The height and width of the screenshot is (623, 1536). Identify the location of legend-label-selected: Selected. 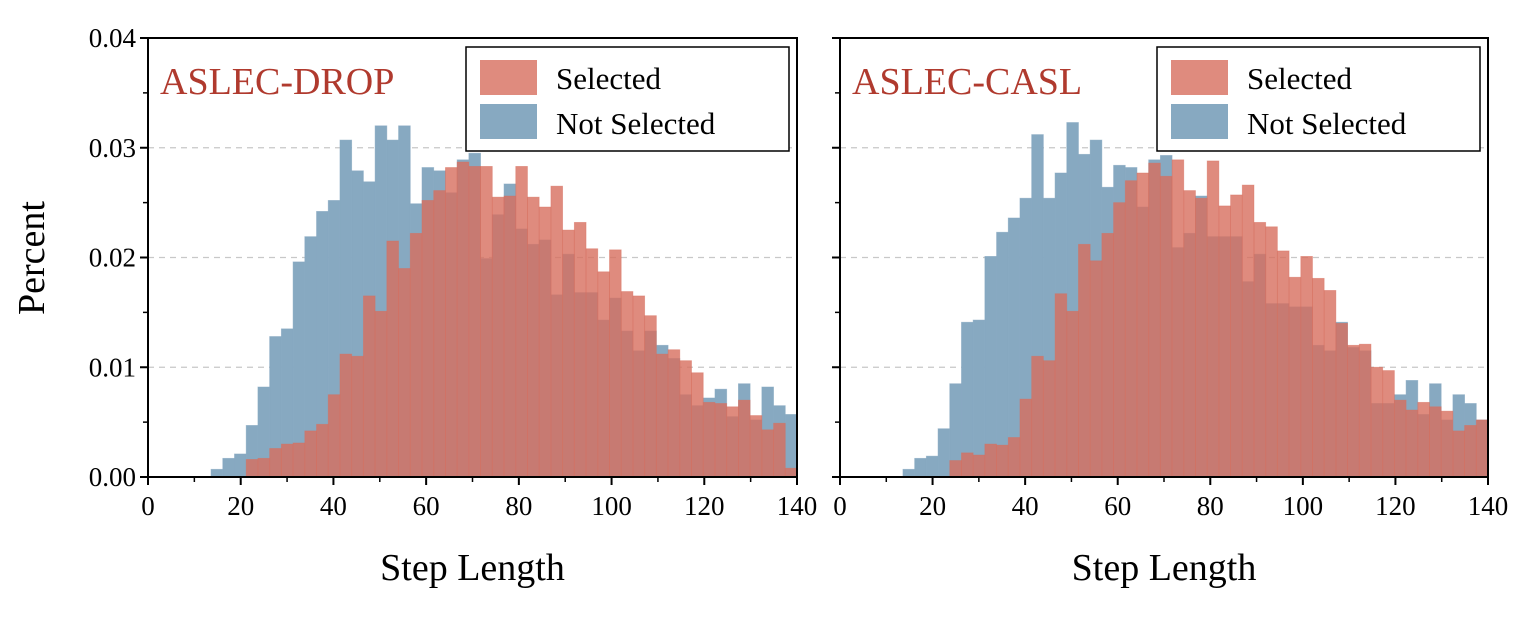
(609, 78).